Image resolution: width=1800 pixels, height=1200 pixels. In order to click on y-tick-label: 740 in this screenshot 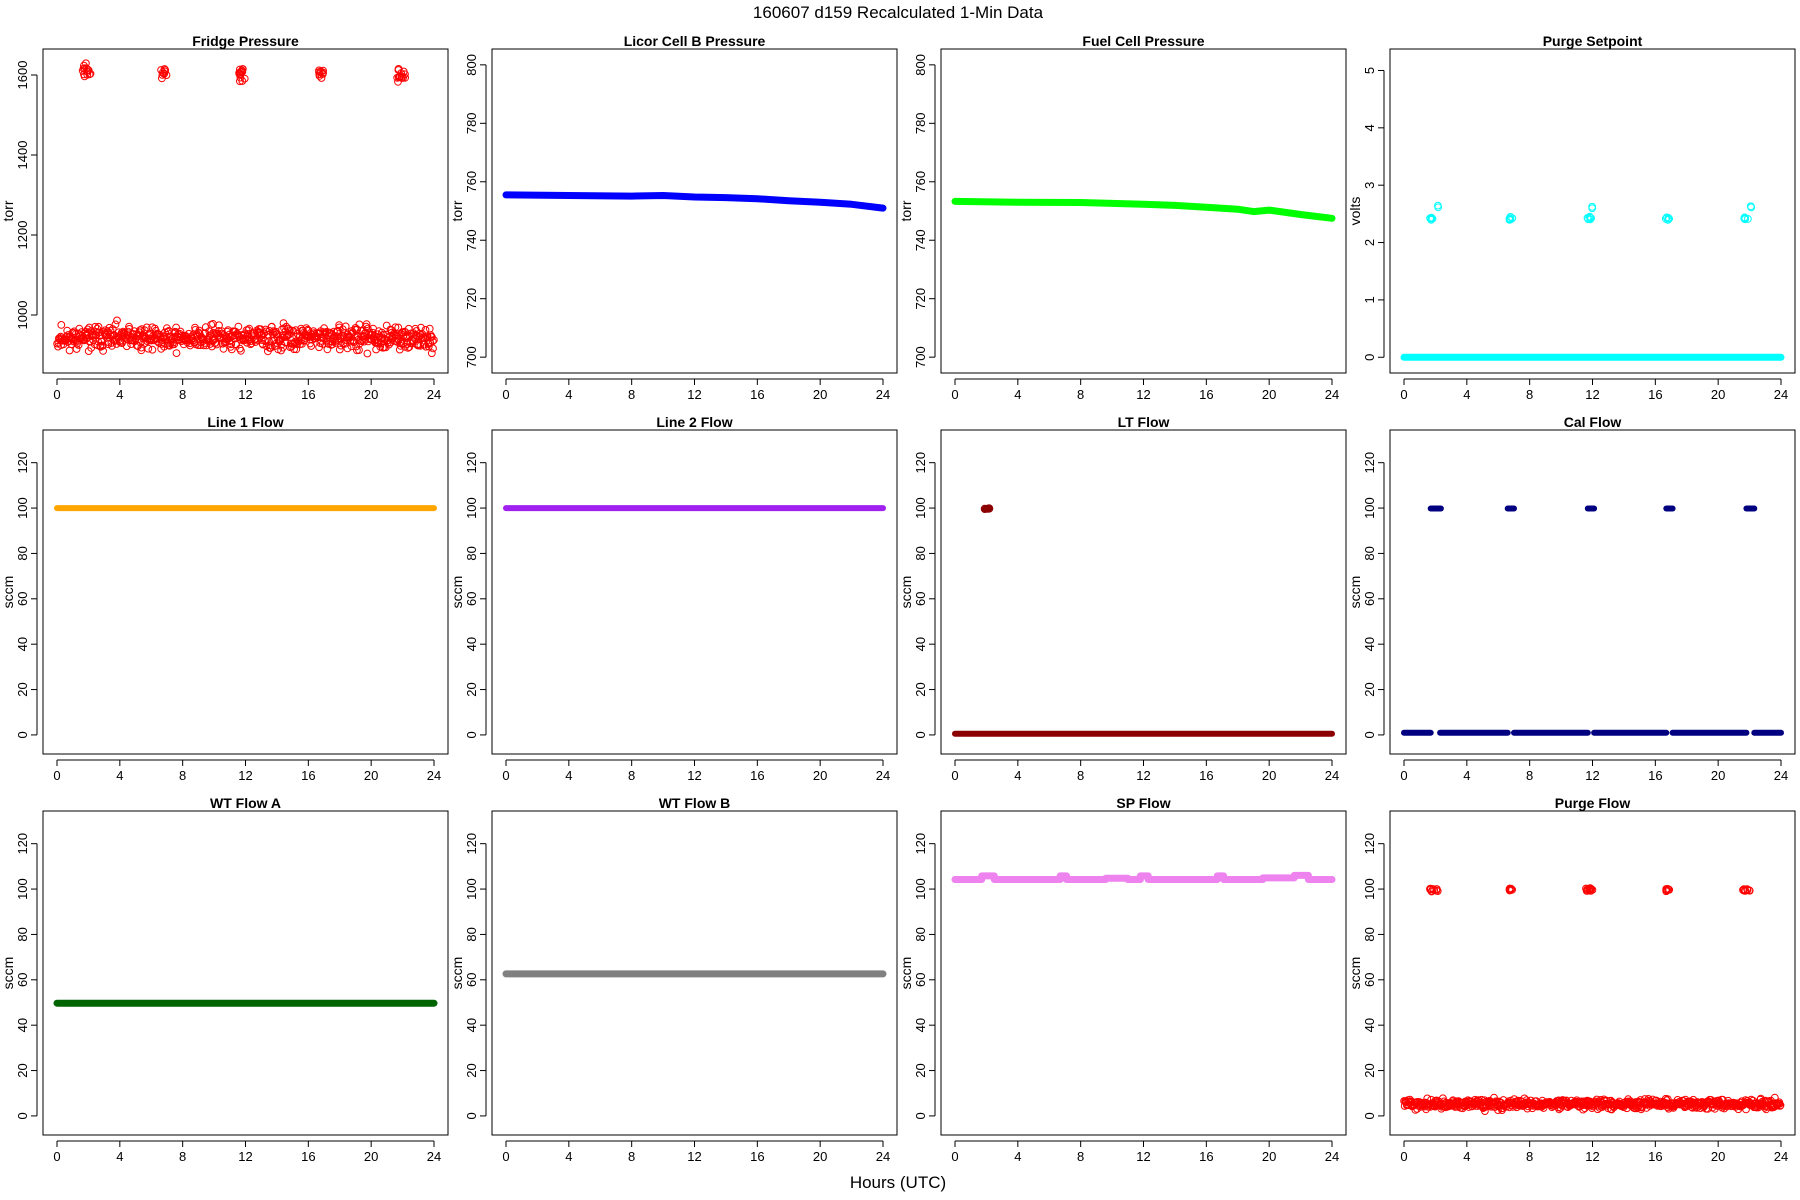, I will do `click(471, 240)`.